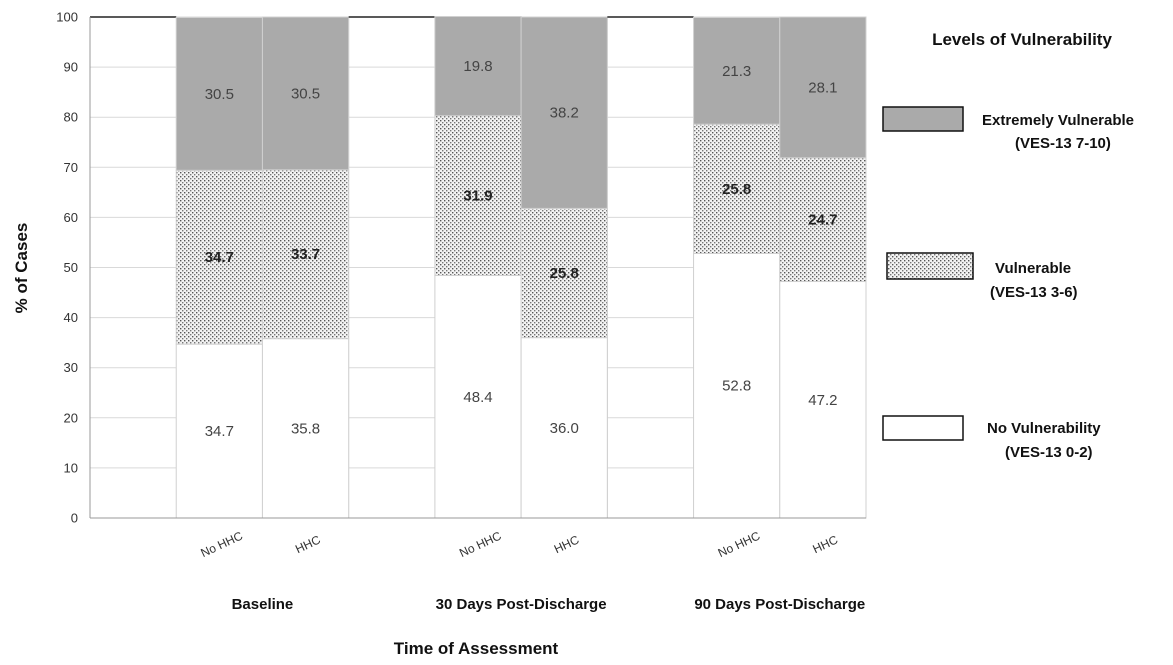  What do you see at coordinates (67, 17) in the screenshot?
I see `y-tick-label: 100` at bounding box center [67, 17].